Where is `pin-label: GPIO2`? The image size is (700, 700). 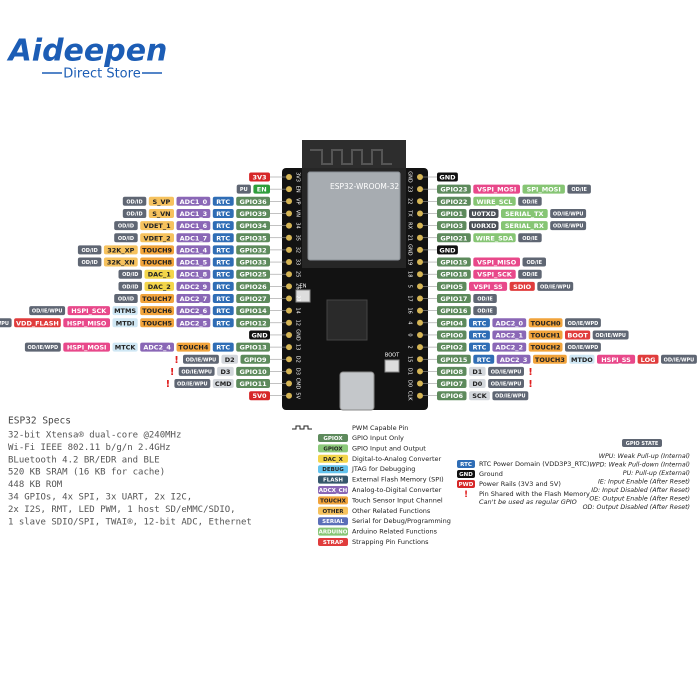
pin-label: GPIO2 is located at coordinates (451, 348).